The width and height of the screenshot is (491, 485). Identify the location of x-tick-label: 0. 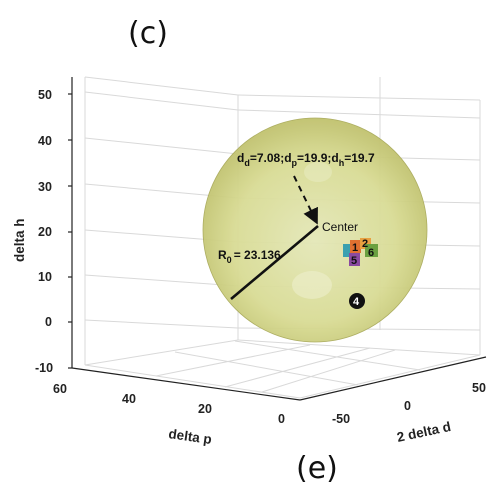
(407, 406).